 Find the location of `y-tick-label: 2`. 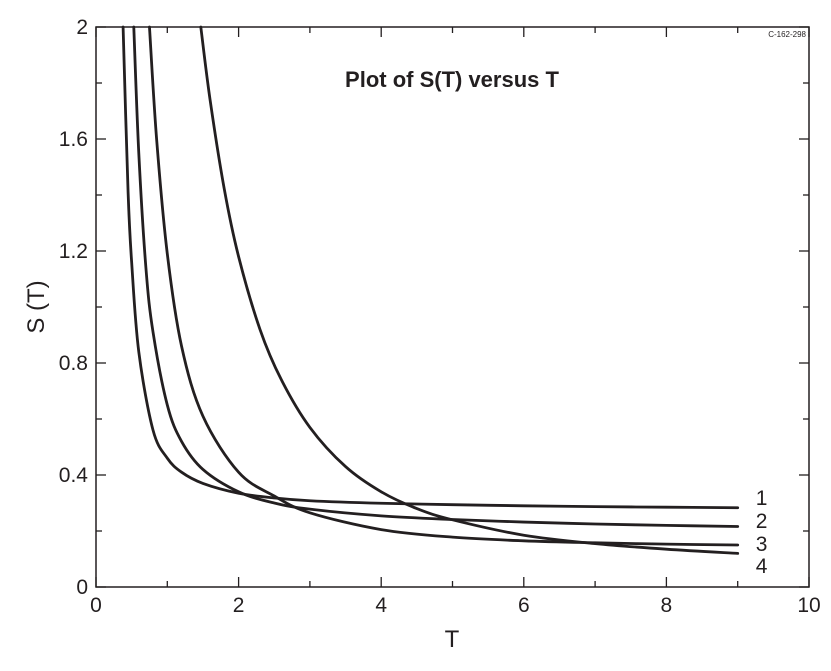

y-tick-label: 2 is located at coordinates (82, 27).